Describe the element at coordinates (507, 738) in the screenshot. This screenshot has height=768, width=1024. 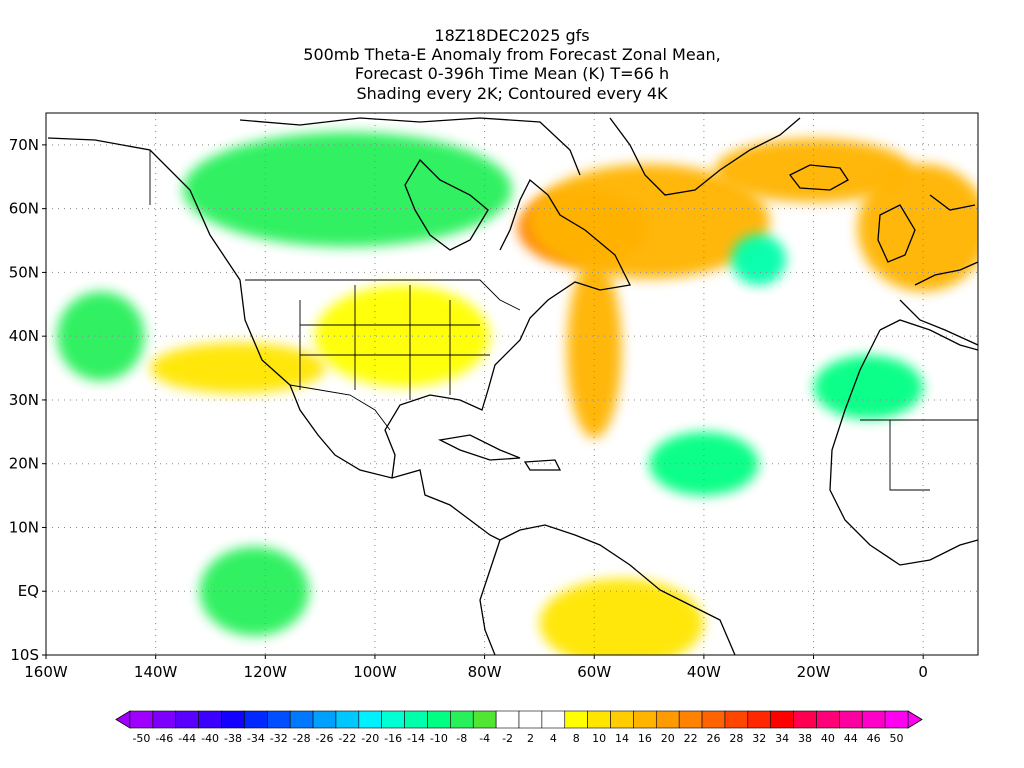
I see `colorbar-label: -2` at that location.